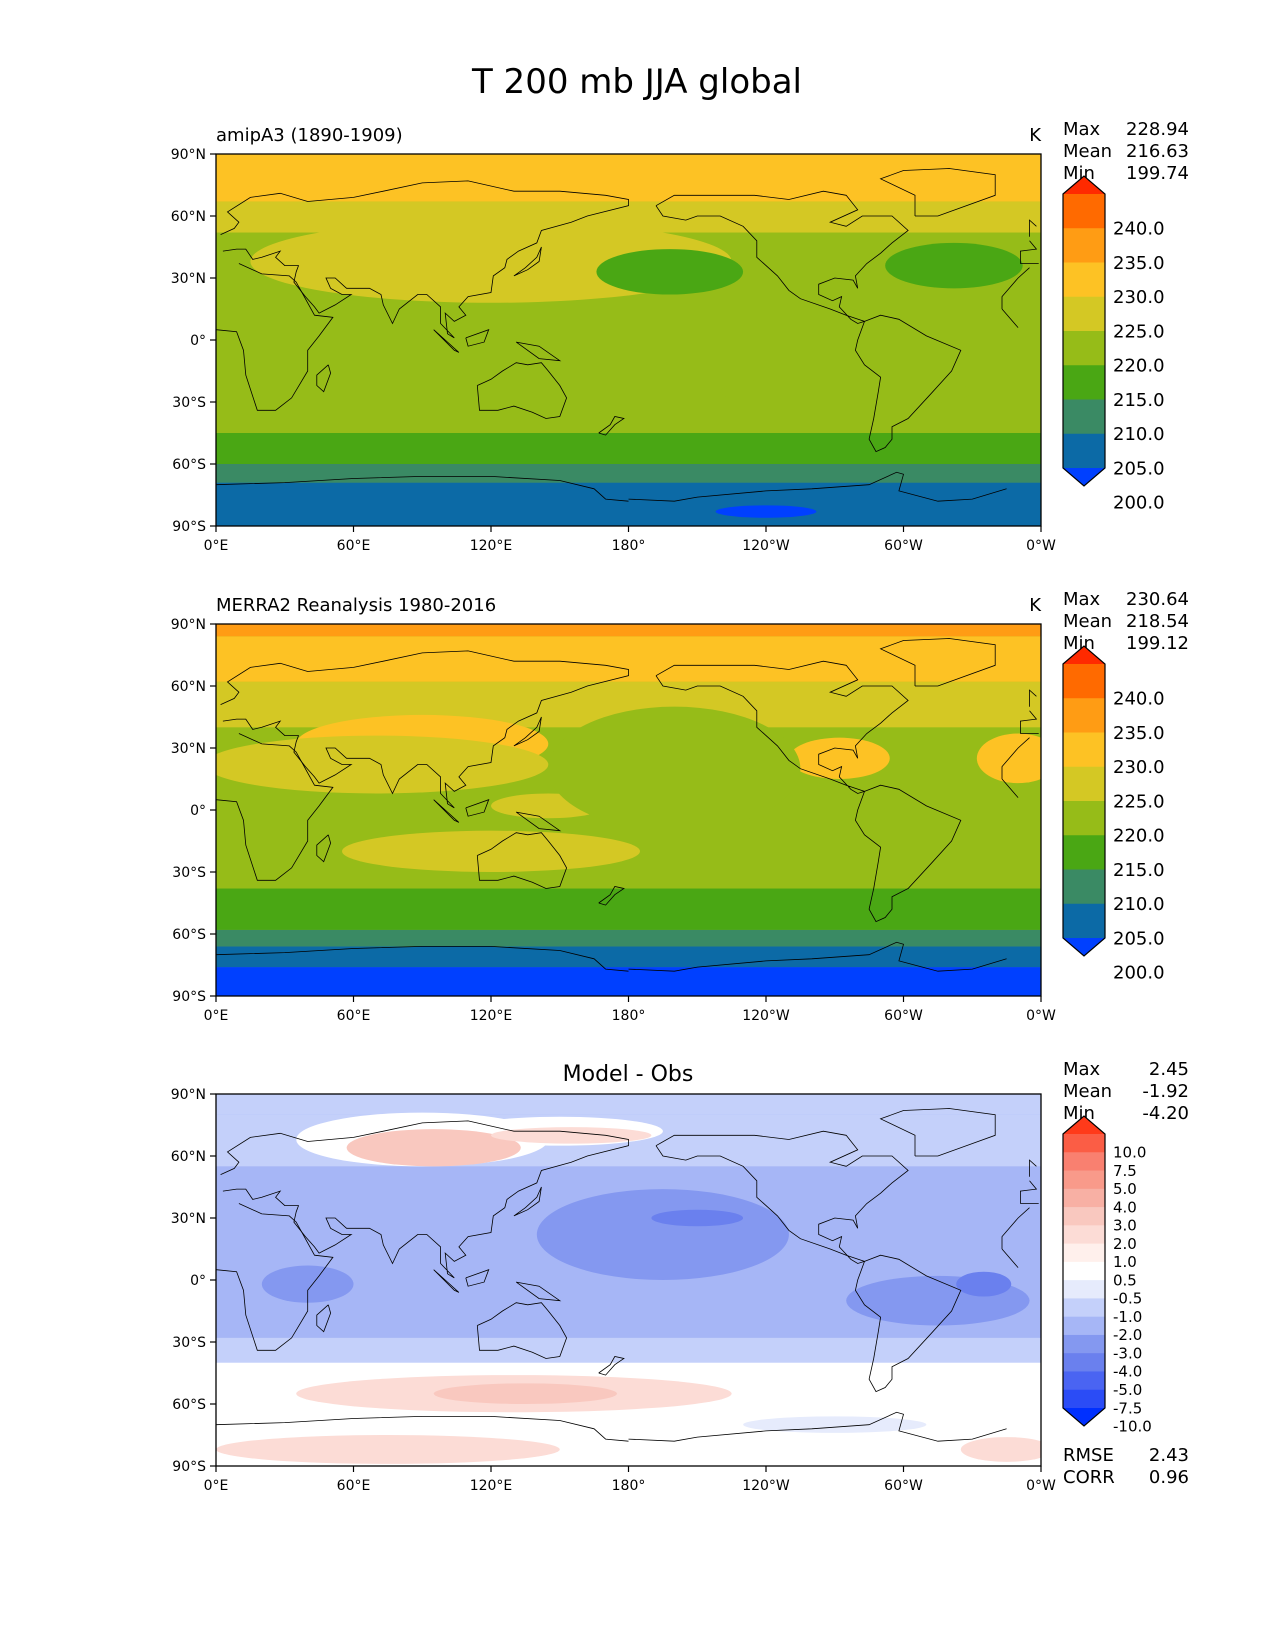 The image size is (1275, 1650). Describe the element at coordinates (1127, 1317) in the screenshot. I see `colorbar-label: -1.0` at that location.